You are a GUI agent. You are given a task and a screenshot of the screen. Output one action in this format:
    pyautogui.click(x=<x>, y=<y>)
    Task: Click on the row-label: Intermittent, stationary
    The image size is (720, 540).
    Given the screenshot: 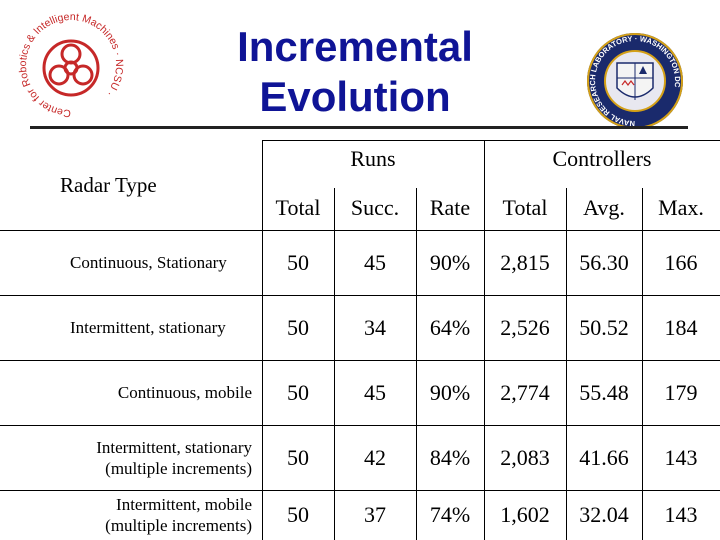 What is the action you would take?
    pyautogui.click(x=148, y=327)
    